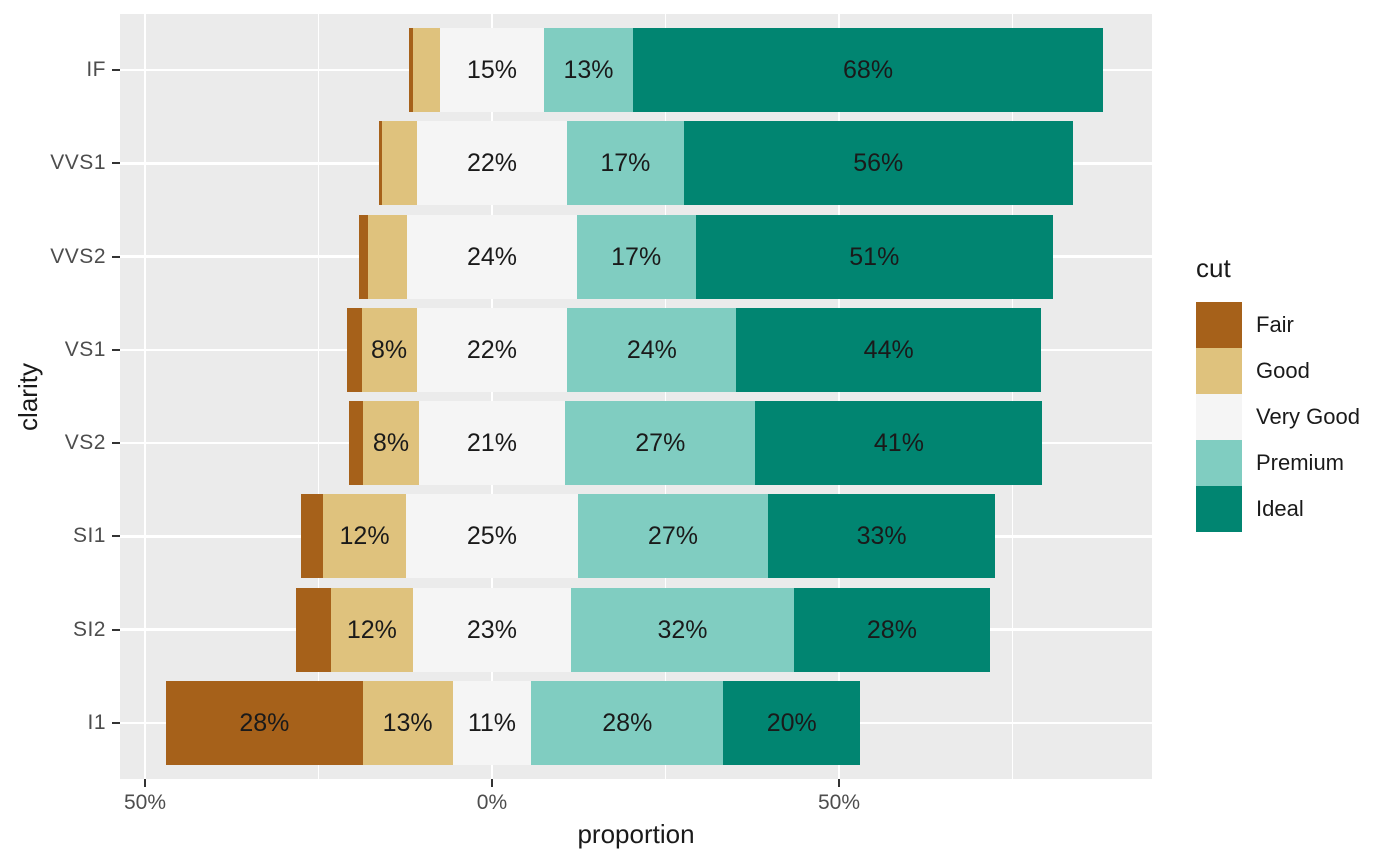  Describe the element at coordinates (1213, 268) in the screenshot. I see `legend-title: cut` at that location.